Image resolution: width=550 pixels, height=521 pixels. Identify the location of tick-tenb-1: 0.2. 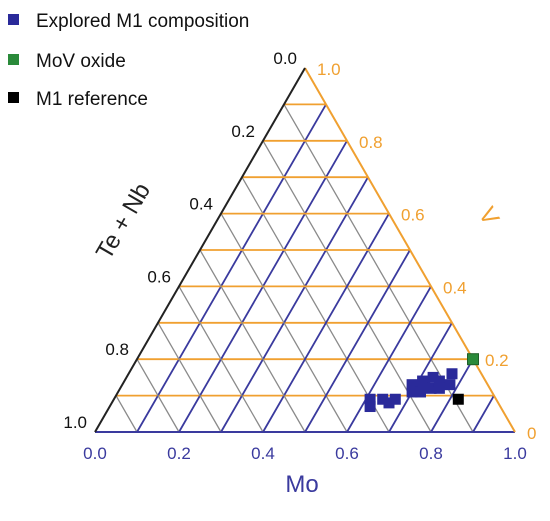
(243, 131).